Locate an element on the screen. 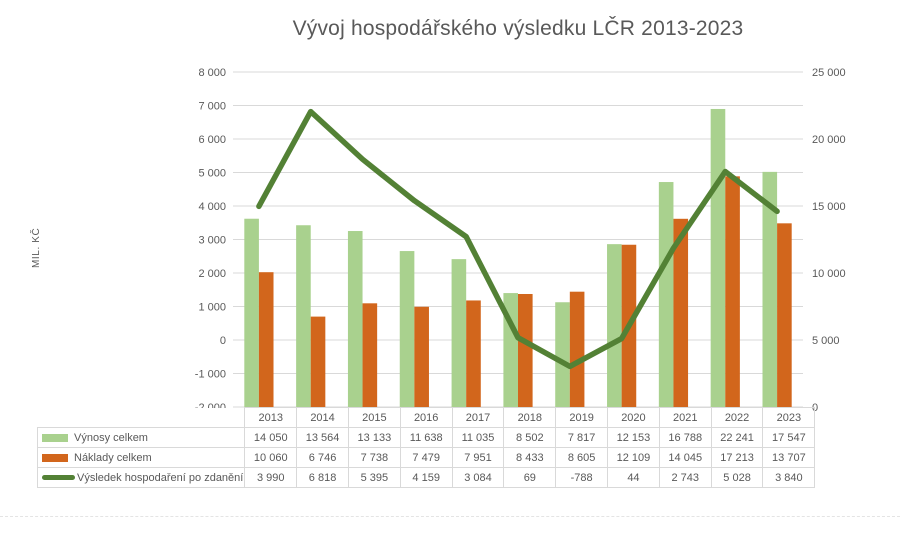 Image resolution: width=900 pixels, height=537 pixels. bar-series0-2023 is located at coordinates (770, 289).